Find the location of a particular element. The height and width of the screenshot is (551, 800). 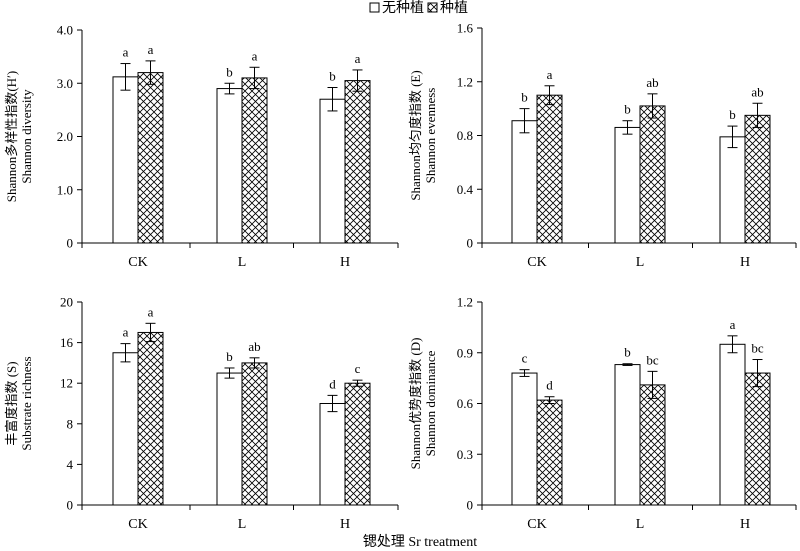

y-tick-label: 0.4 is located at coordinates (465, 189).